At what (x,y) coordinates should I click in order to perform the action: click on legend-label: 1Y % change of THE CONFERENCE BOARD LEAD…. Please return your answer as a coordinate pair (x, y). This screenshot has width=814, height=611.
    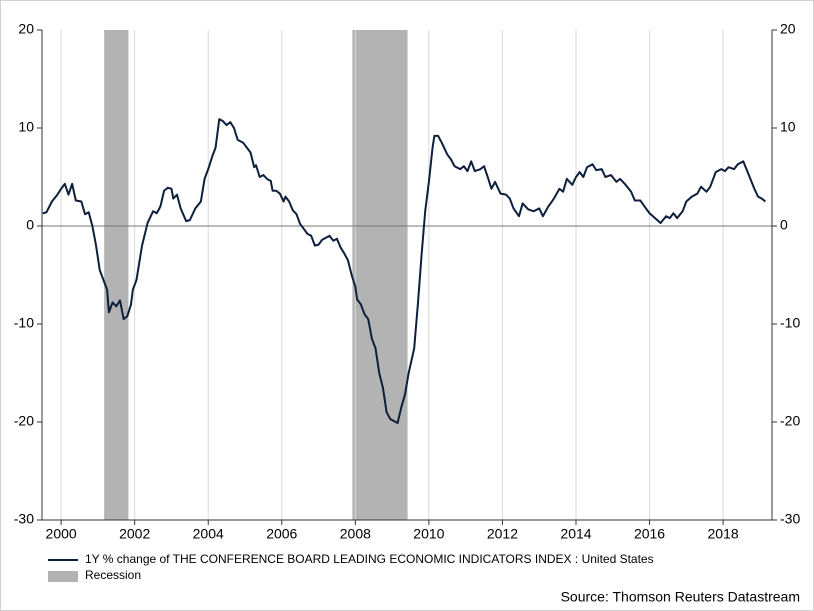
    Looking at the image, I should click on (369, 559).